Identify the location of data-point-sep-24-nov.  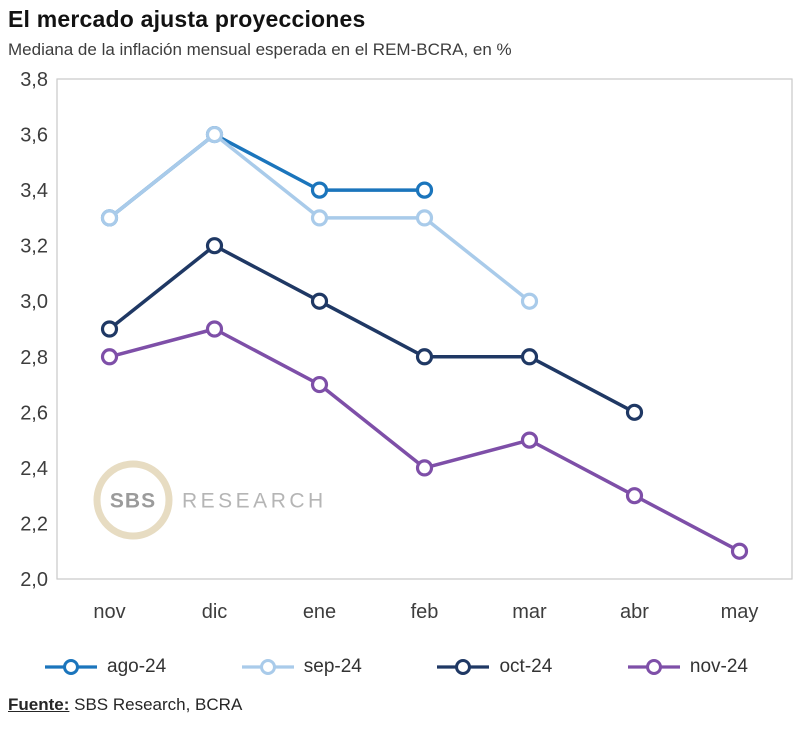
(109, 218).